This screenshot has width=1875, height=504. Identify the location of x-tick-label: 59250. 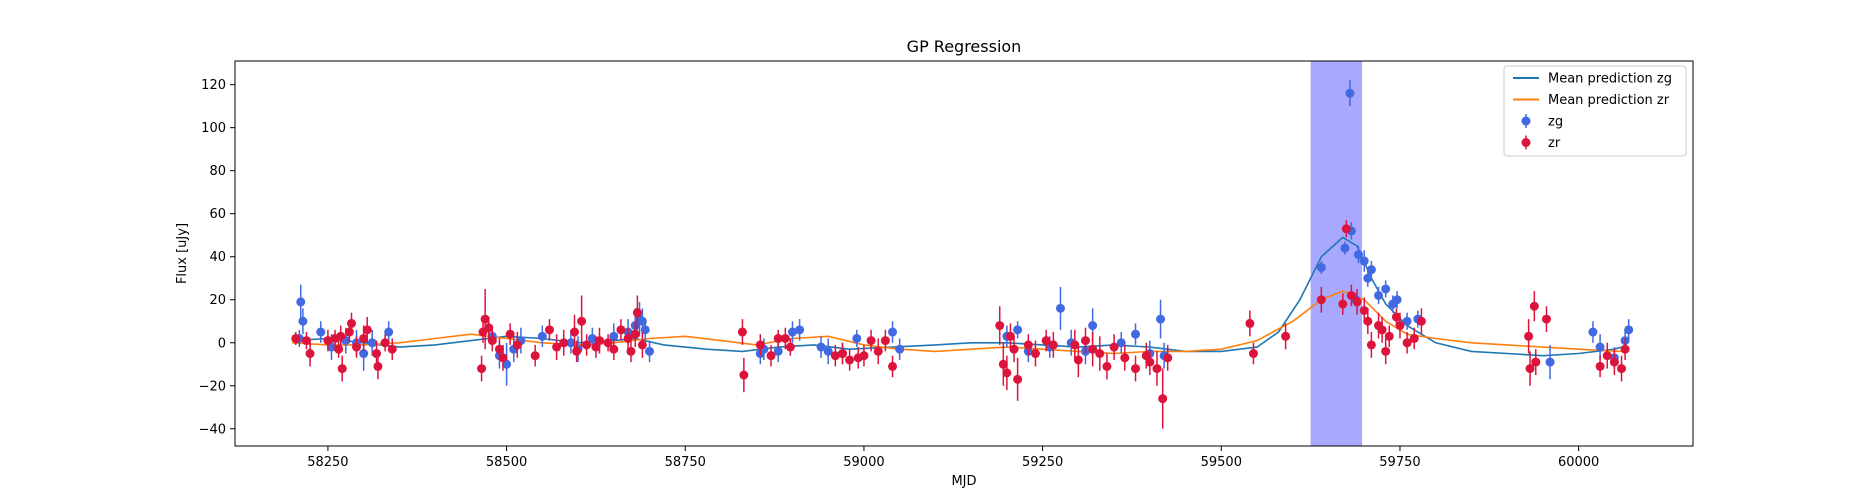
(1042, 462).